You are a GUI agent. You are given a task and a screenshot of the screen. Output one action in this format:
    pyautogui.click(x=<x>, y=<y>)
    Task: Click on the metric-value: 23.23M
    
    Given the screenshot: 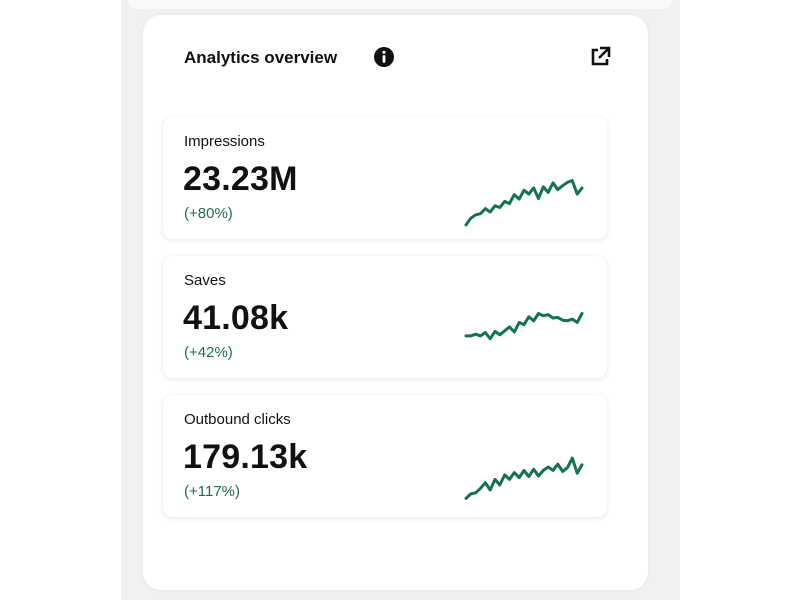 What is the action you would take?
    pyautogui.click(x=240, y=179)
    